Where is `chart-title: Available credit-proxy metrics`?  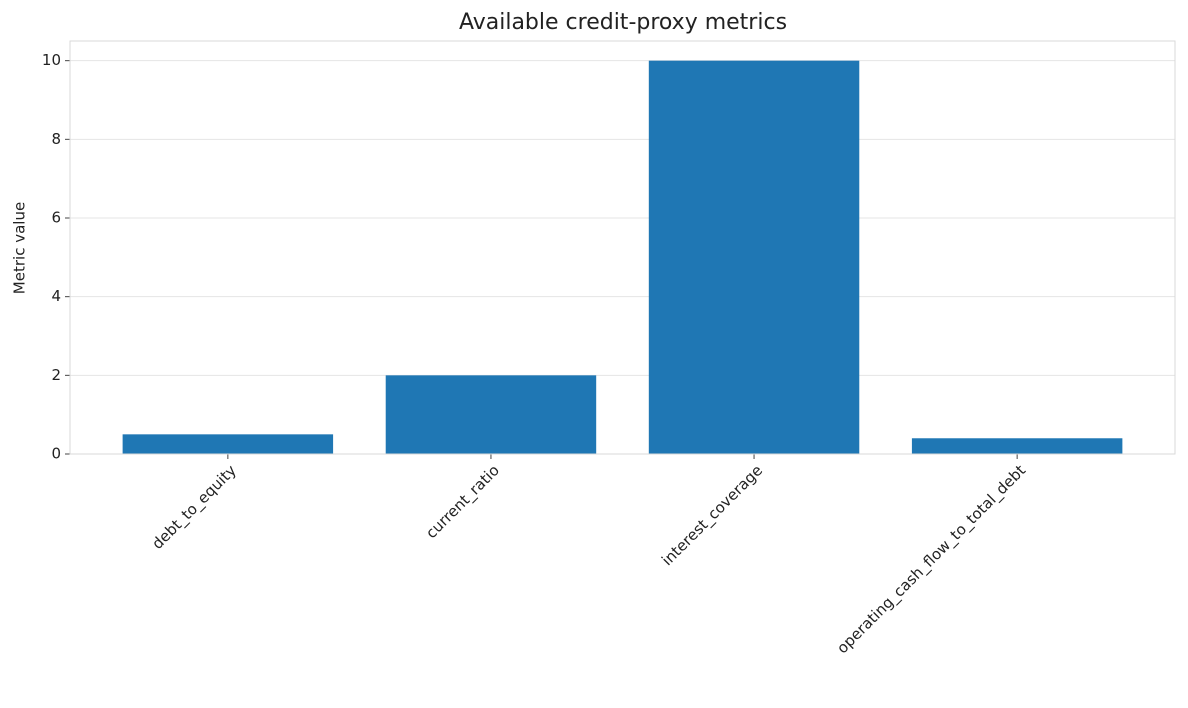
chart-title: Available credit-proxy metrics is located at coordinates (623, 22).